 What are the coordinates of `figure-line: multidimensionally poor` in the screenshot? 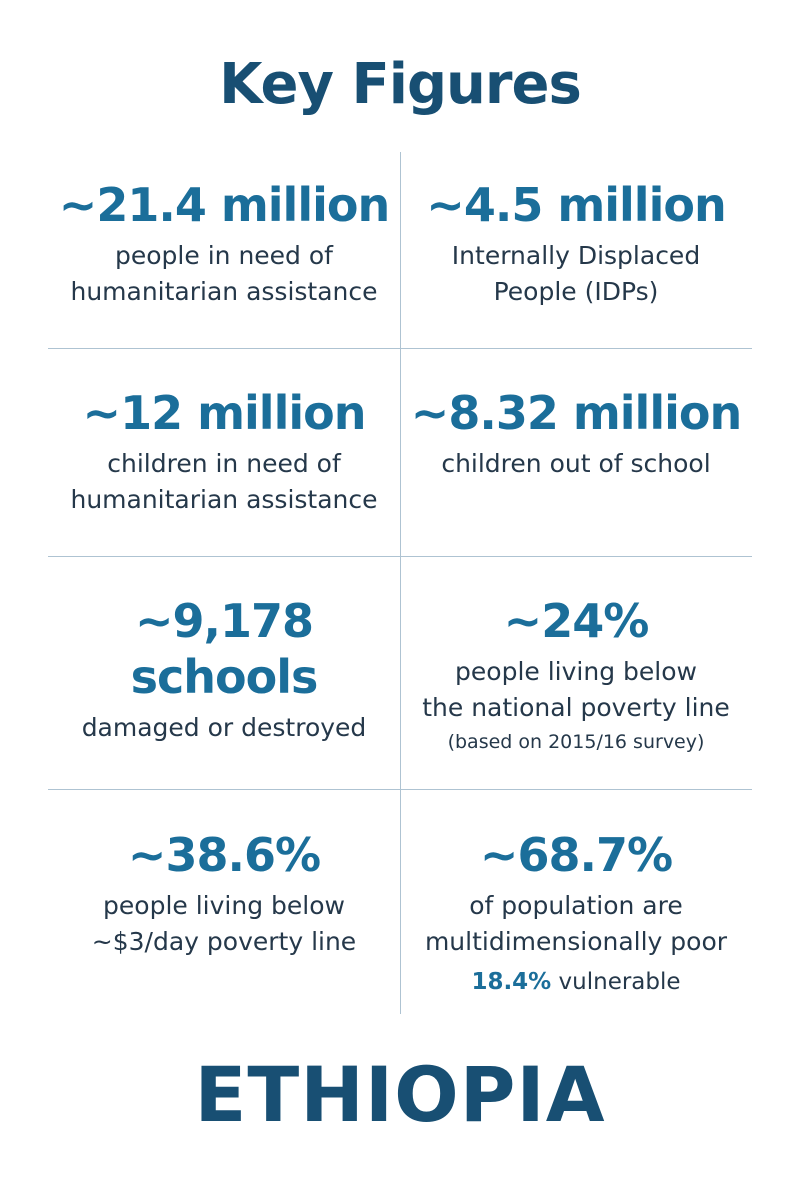 It's located at (576, 941).